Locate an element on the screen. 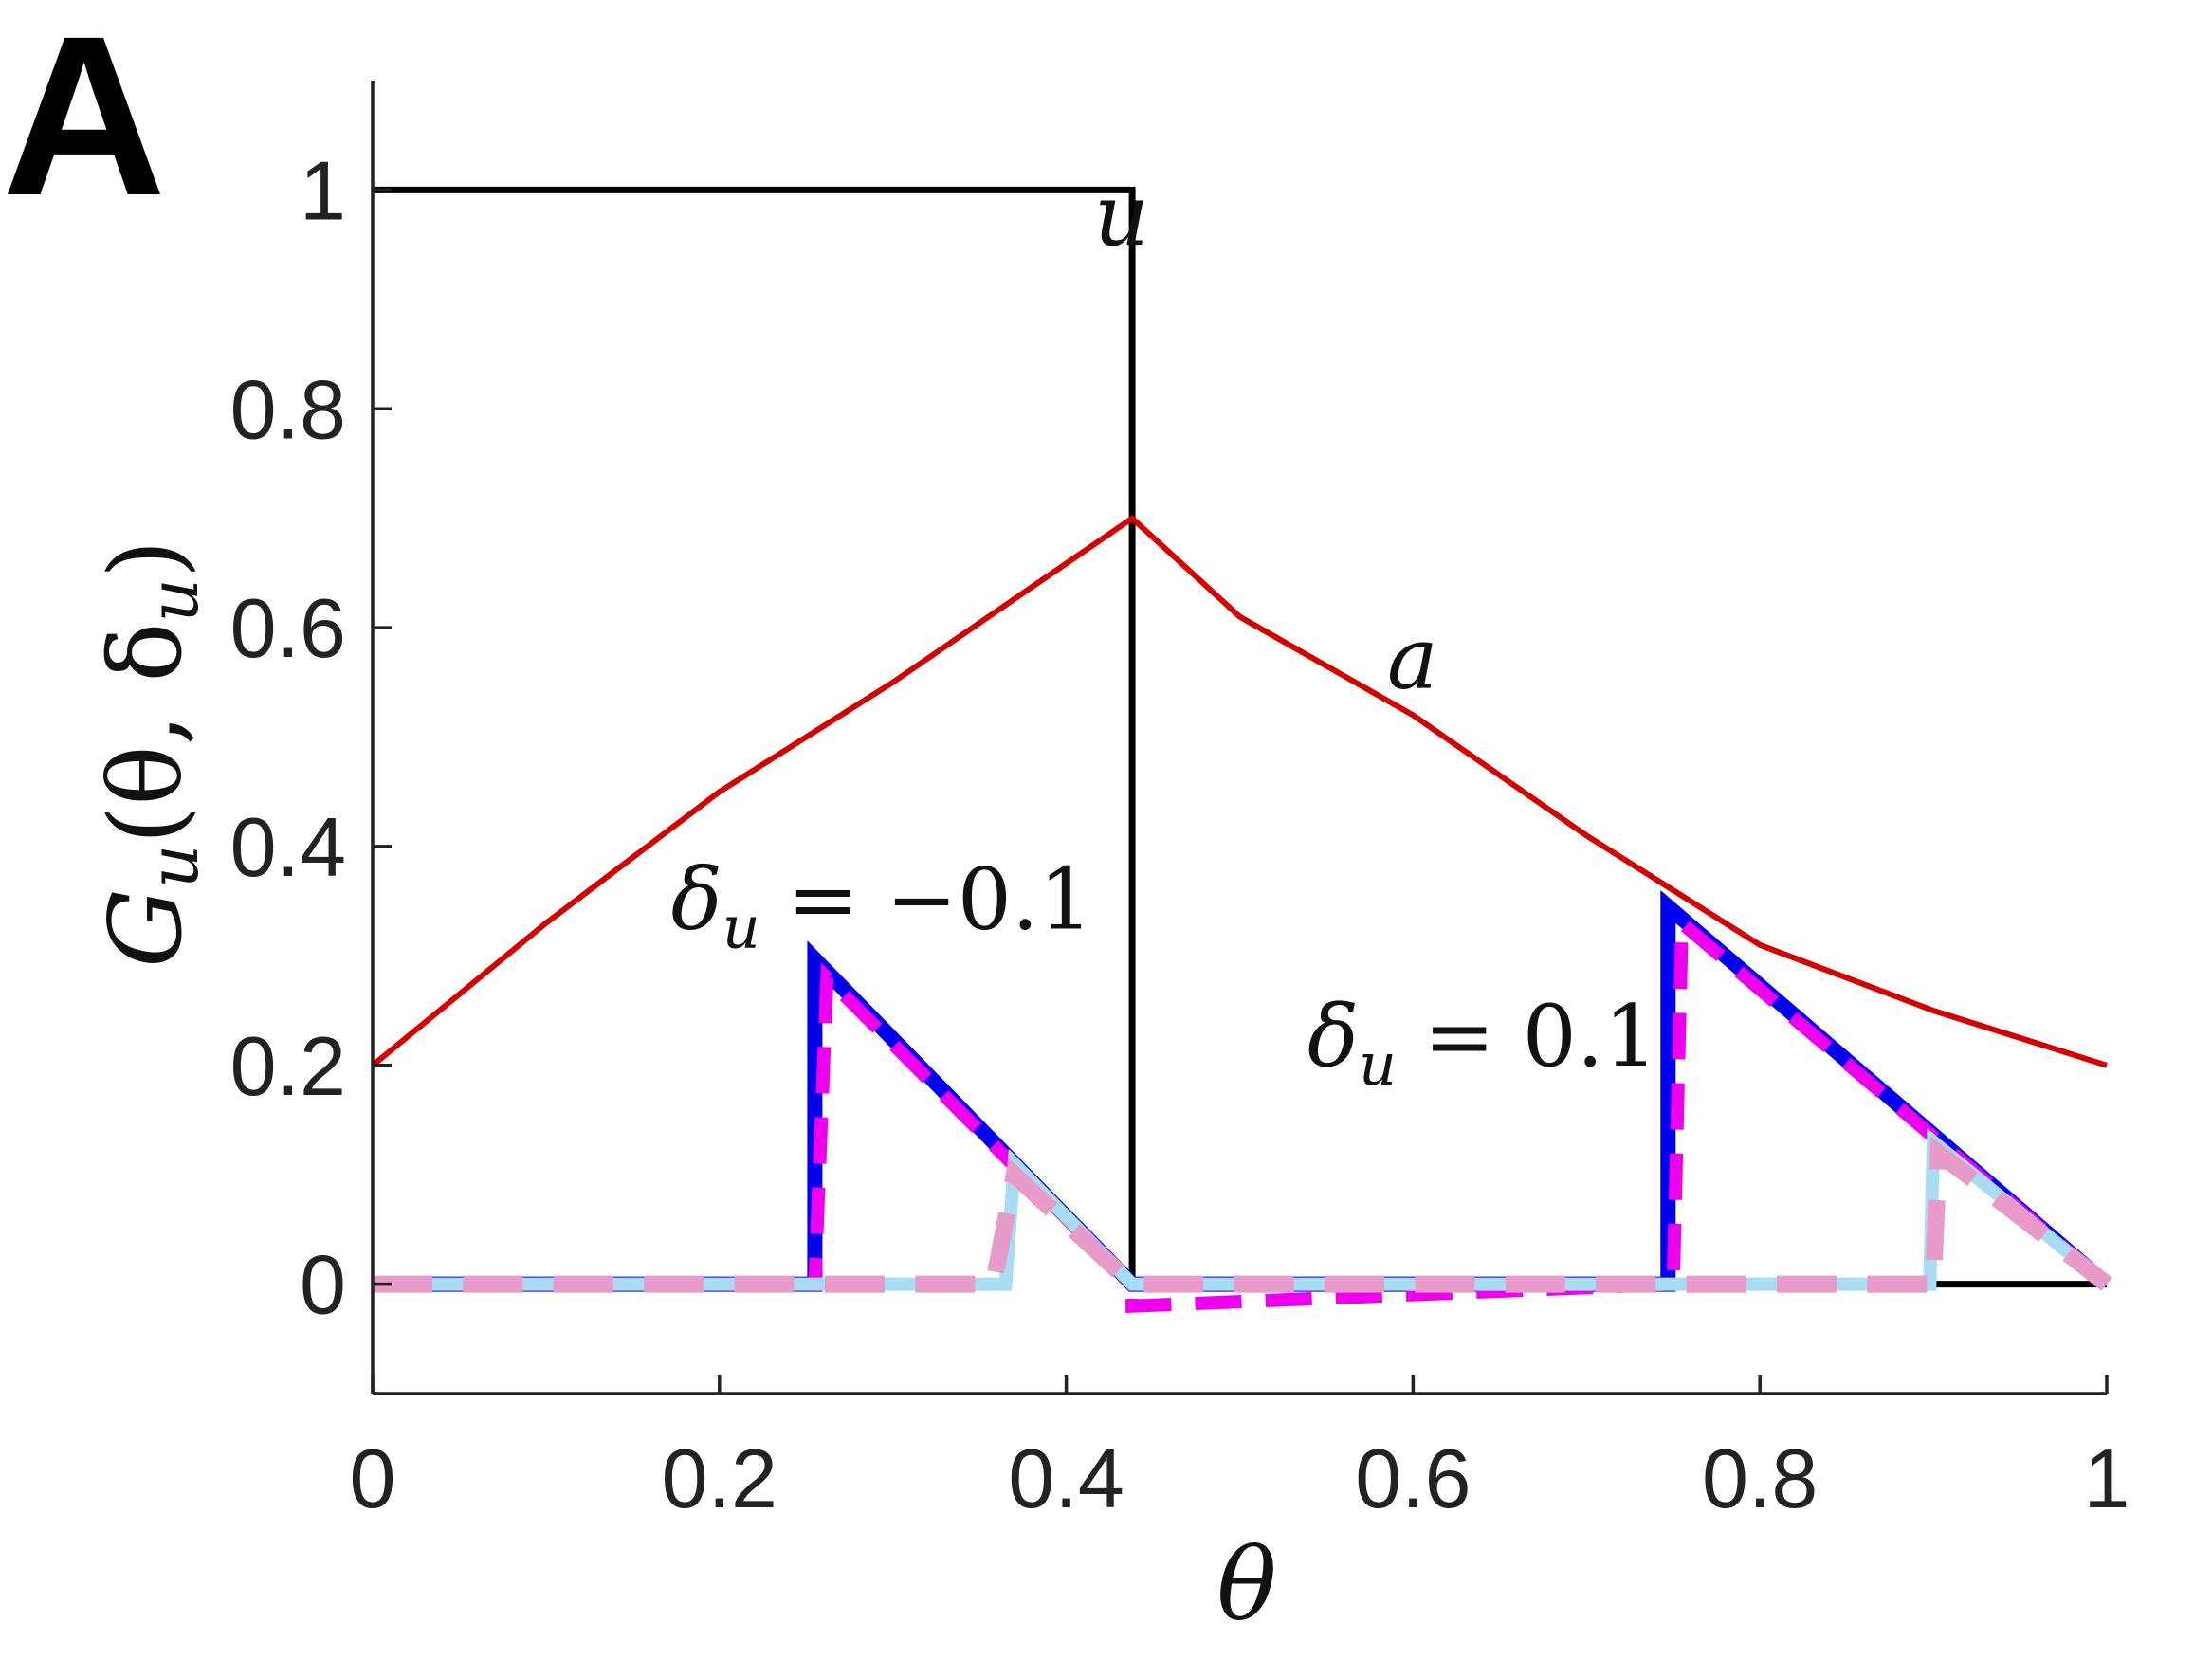  annotation-4: δu = 0.1 is located at coordinates (1482, 1043).